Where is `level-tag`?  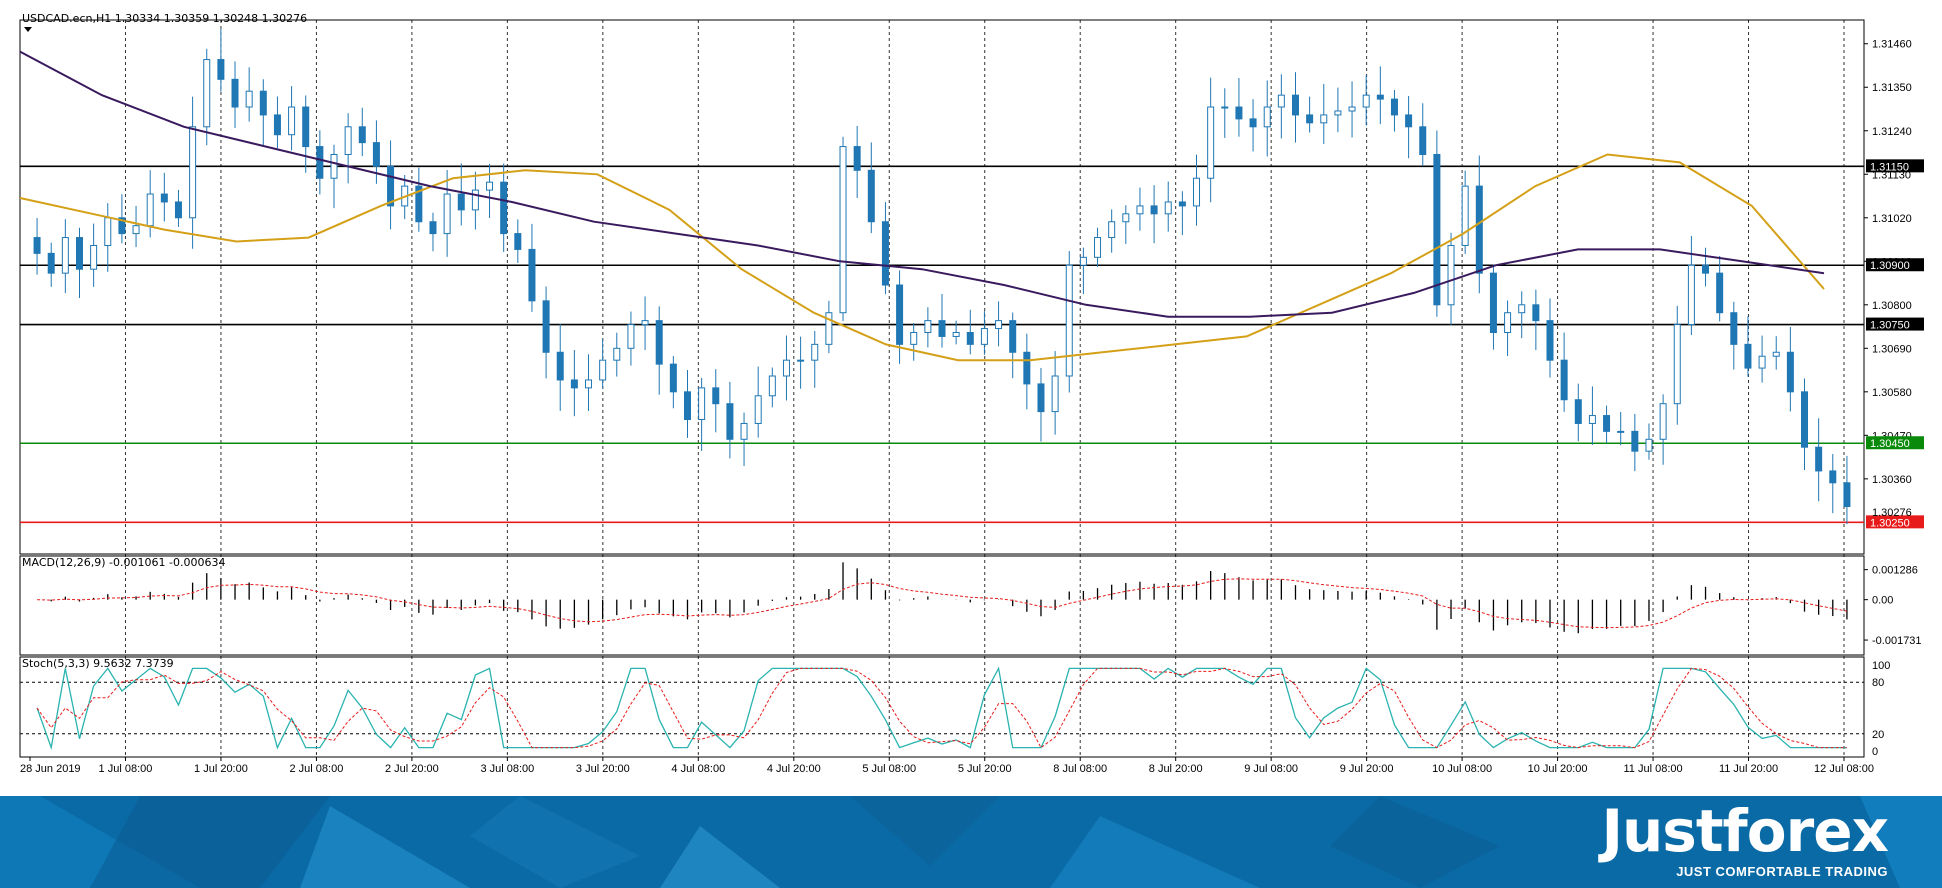
level-tag is located at coordinates (1895, 265).